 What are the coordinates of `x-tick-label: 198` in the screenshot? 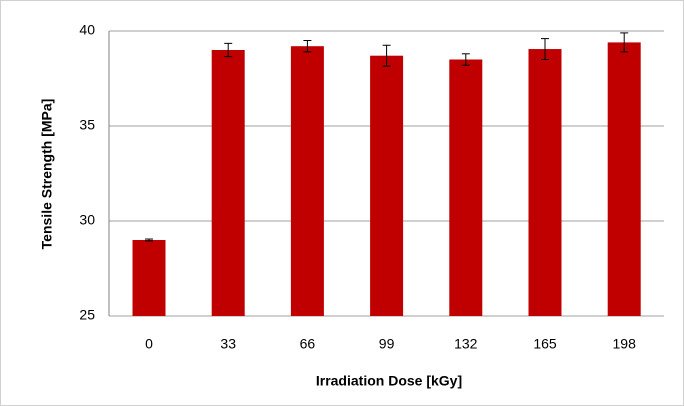 It's located at (625, 344).